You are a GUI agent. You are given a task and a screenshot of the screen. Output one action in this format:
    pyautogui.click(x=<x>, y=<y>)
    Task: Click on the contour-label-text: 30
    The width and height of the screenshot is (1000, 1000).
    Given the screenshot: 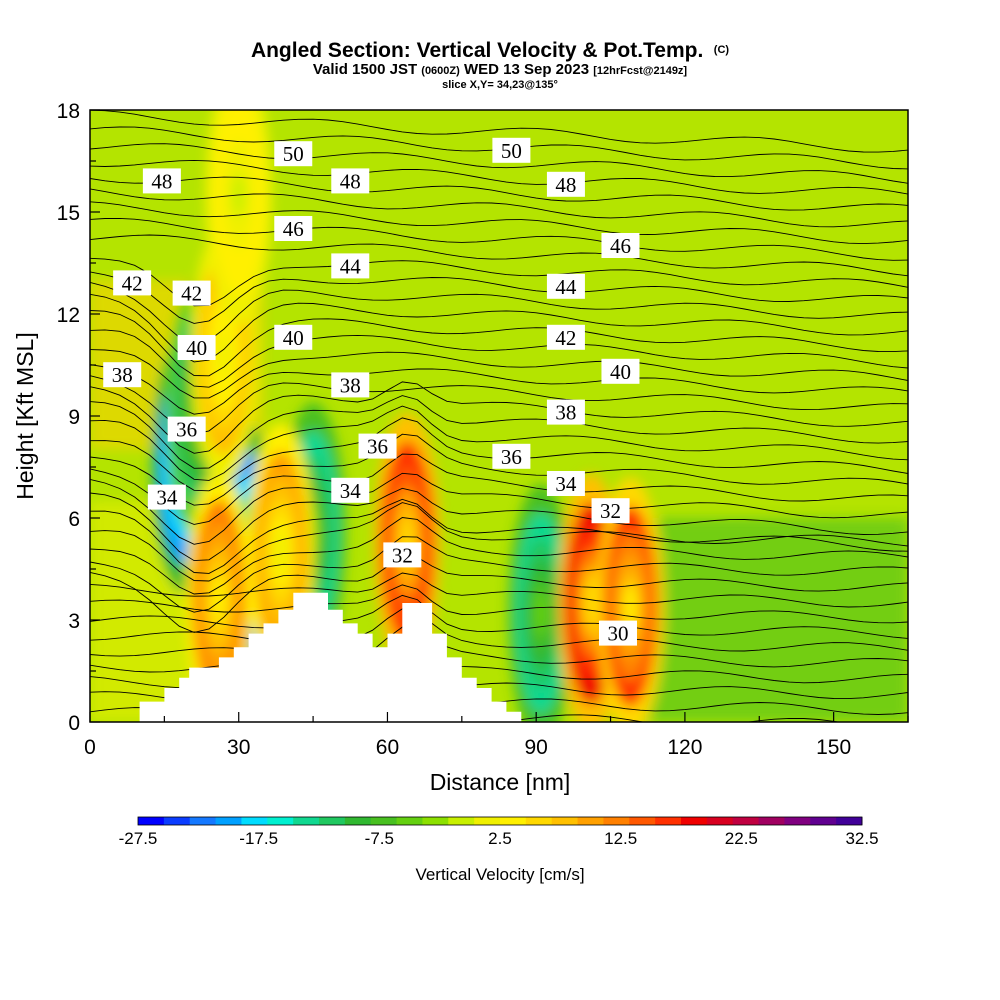 What is the action you would take?
    pyautogui.click(x=617, y=634)
    